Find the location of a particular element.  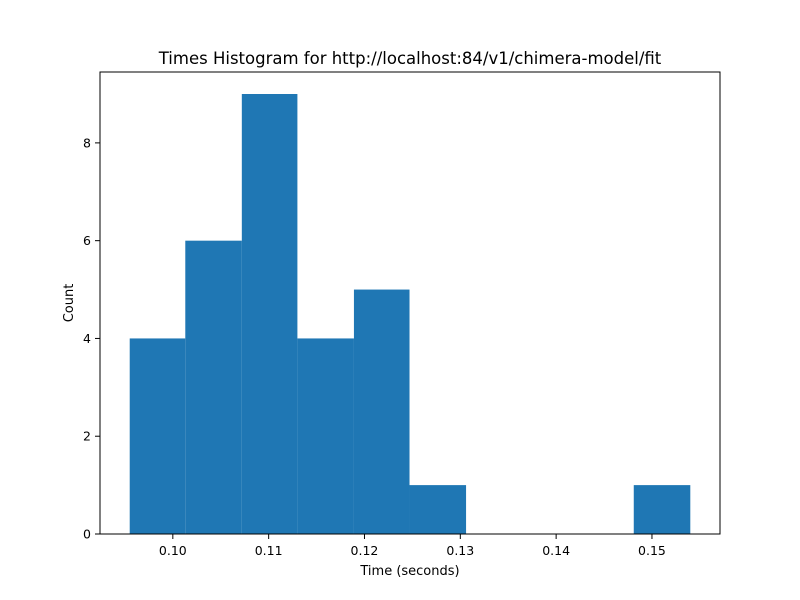

x-tick-label: 0.10 is located at coordinates (173, 550).